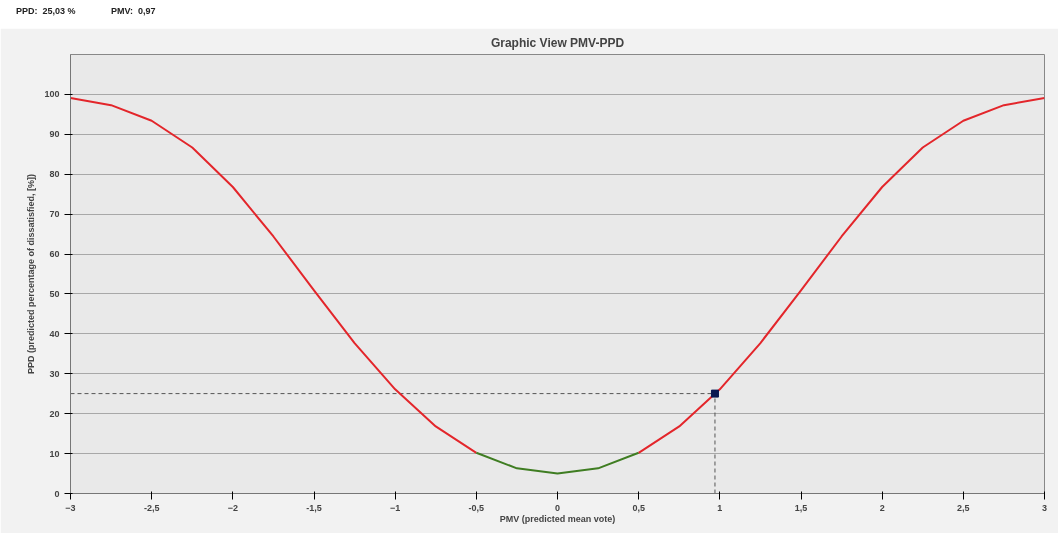  What do you see at coordinates (882, 507) in the screenshot?
I see `x-tick-label: 2` at bounding box center [882, 507].